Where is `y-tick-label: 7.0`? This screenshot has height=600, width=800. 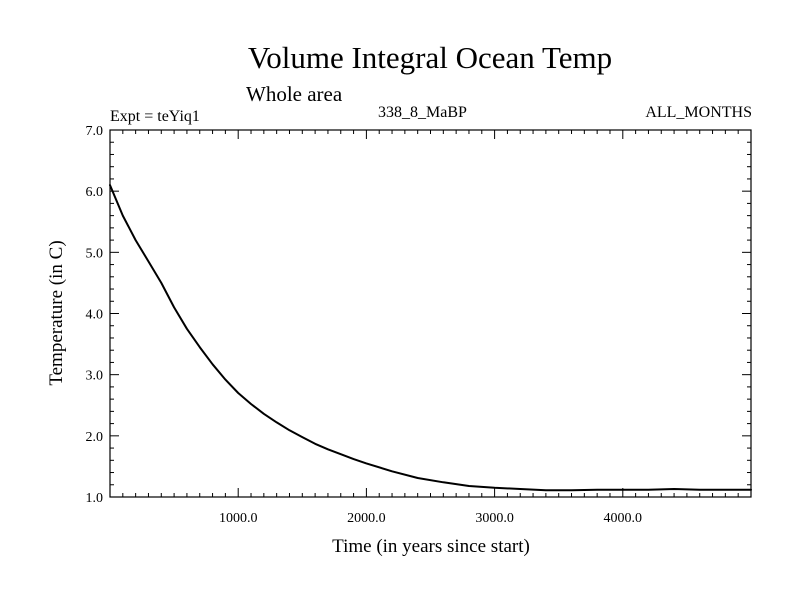 y-tick-label: 7.0 is located at coordinates (95, 131).